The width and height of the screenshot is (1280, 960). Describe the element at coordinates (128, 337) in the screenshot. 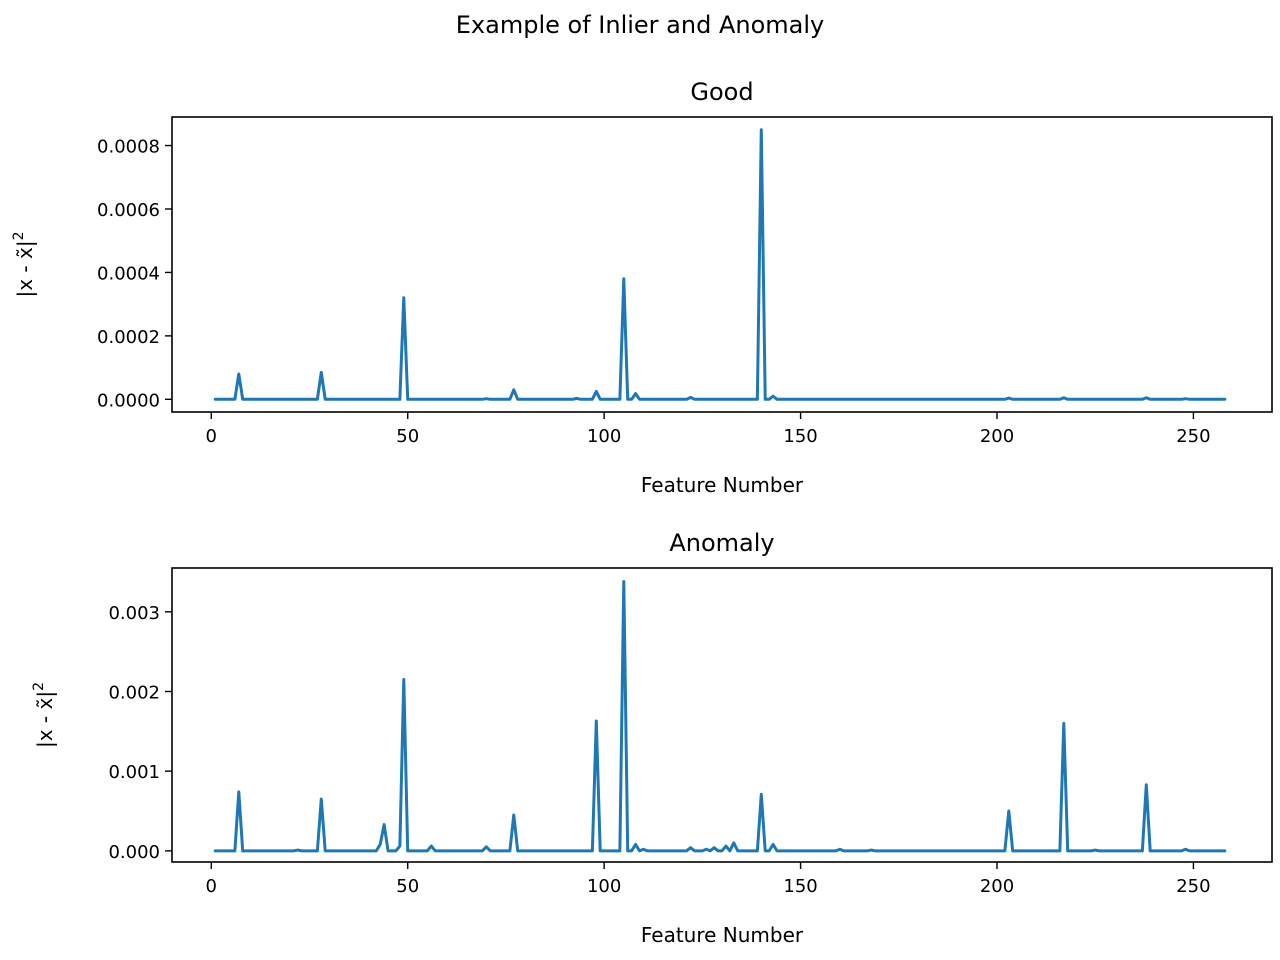

I see `y-tick-label-good: 0.0002` at that location.